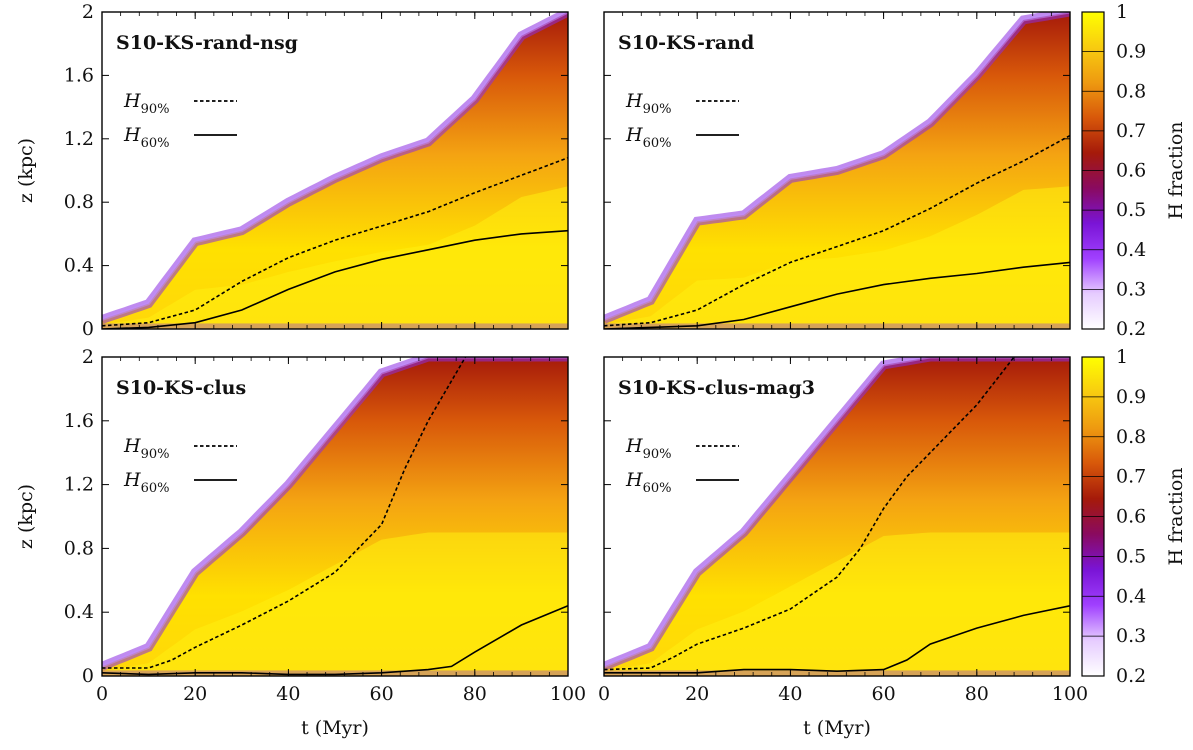  What do you see at coordinates (686, 43) in the screenshot?
I see `panel-title: S10-KS-rand` at bounding box center [686, 43].